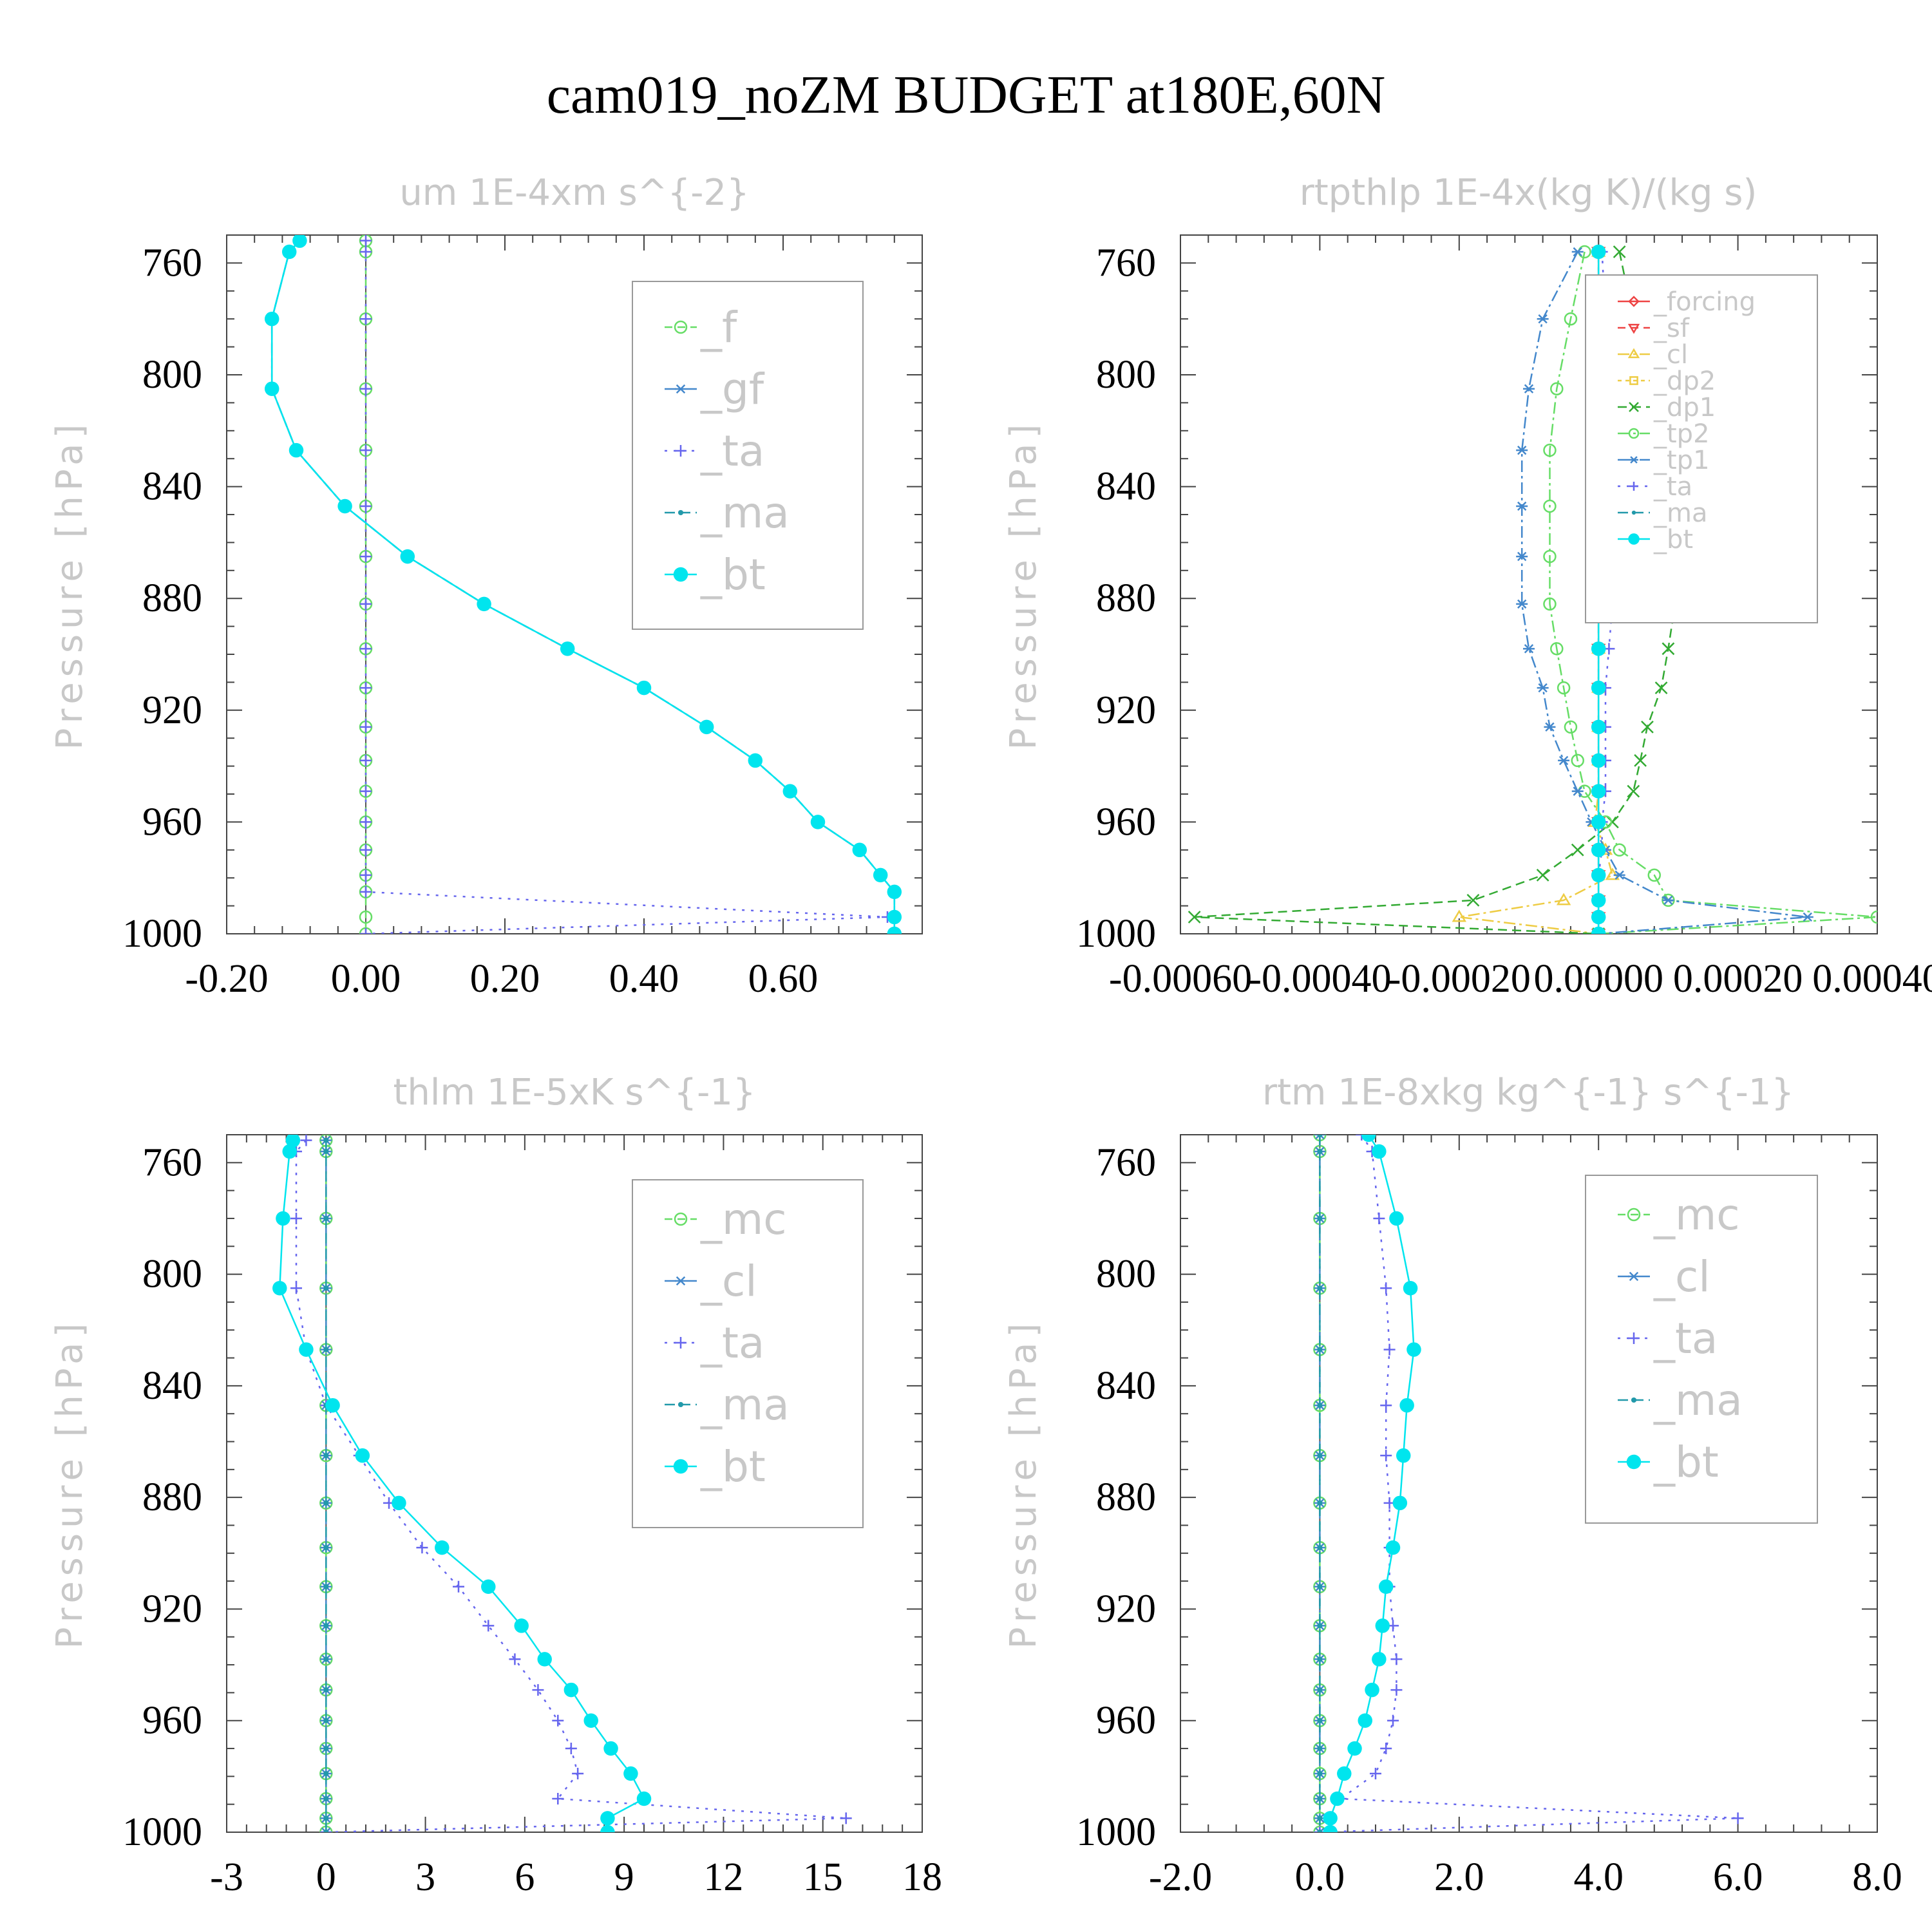  Describe the element at coordinates (525, 1877) in the screenshot. I see `x-tick-label: 6` at that location.